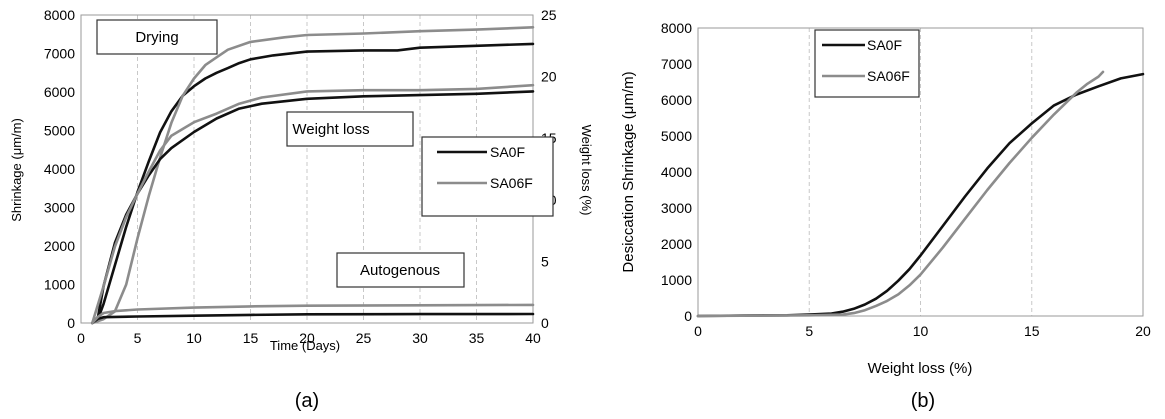 This screenshot has height=419, width=1165. What do you see at coordinates (533, 338) in the screenshot?
I see `chart-a-x-tick: 40` at bounding box center [533, 338].